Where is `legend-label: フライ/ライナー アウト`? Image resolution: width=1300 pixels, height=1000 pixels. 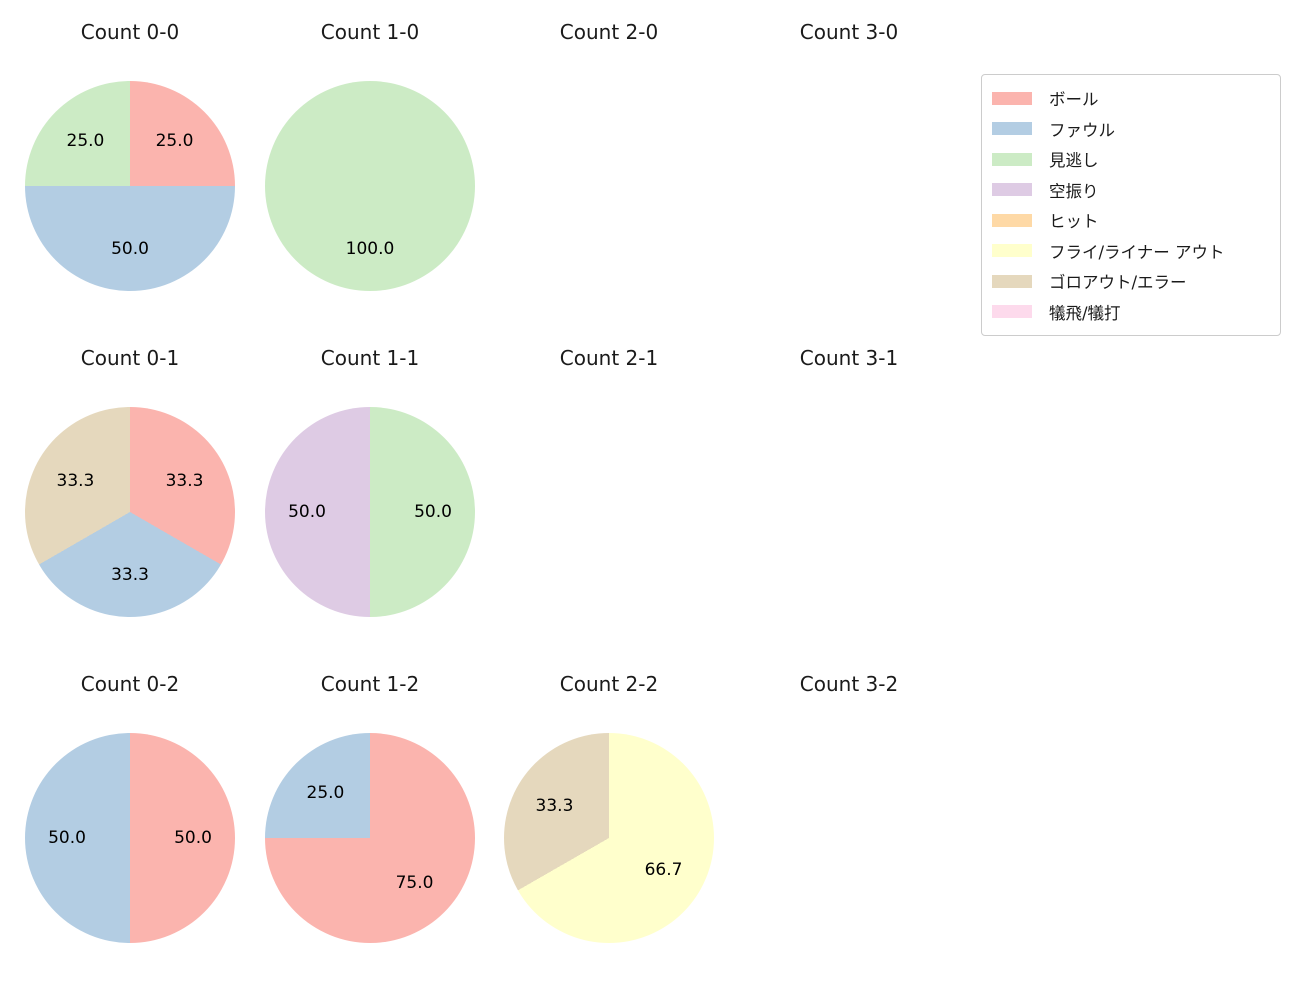 legend-label: フライ/ライナー アウト is located at coordinates (1137, 252).